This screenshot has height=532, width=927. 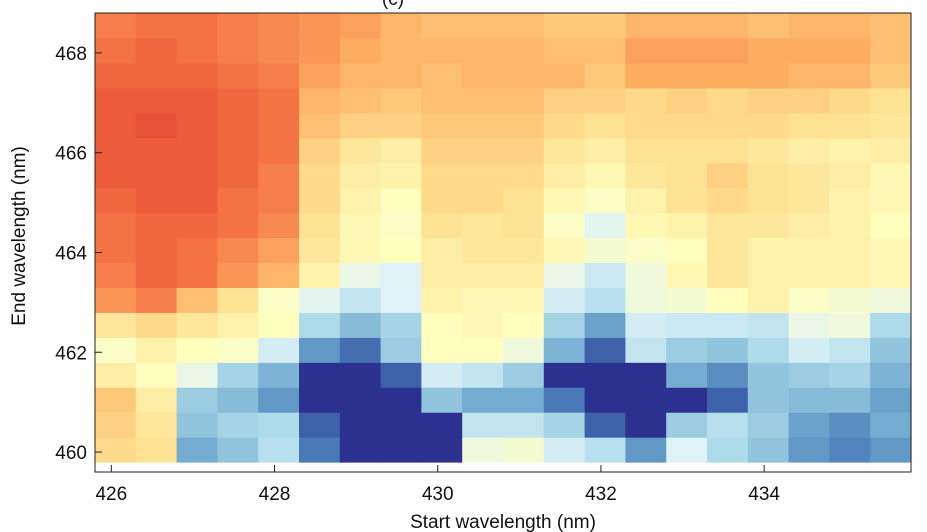 What do you see at coordinates (437, 485) in the screenshot?
I see `x-axis: 426 428 430 432 434` at bounding box center [437, 485].